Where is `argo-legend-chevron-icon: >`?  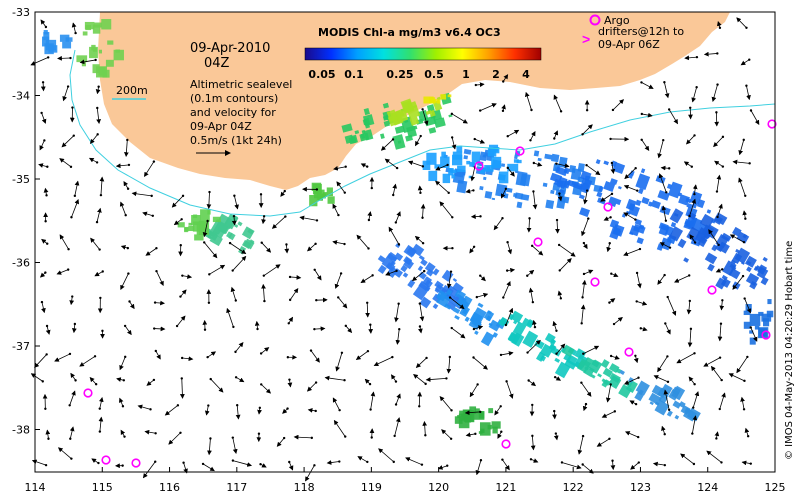 argo-legend-chevron-icon: > is located at coordinates (586, 39).